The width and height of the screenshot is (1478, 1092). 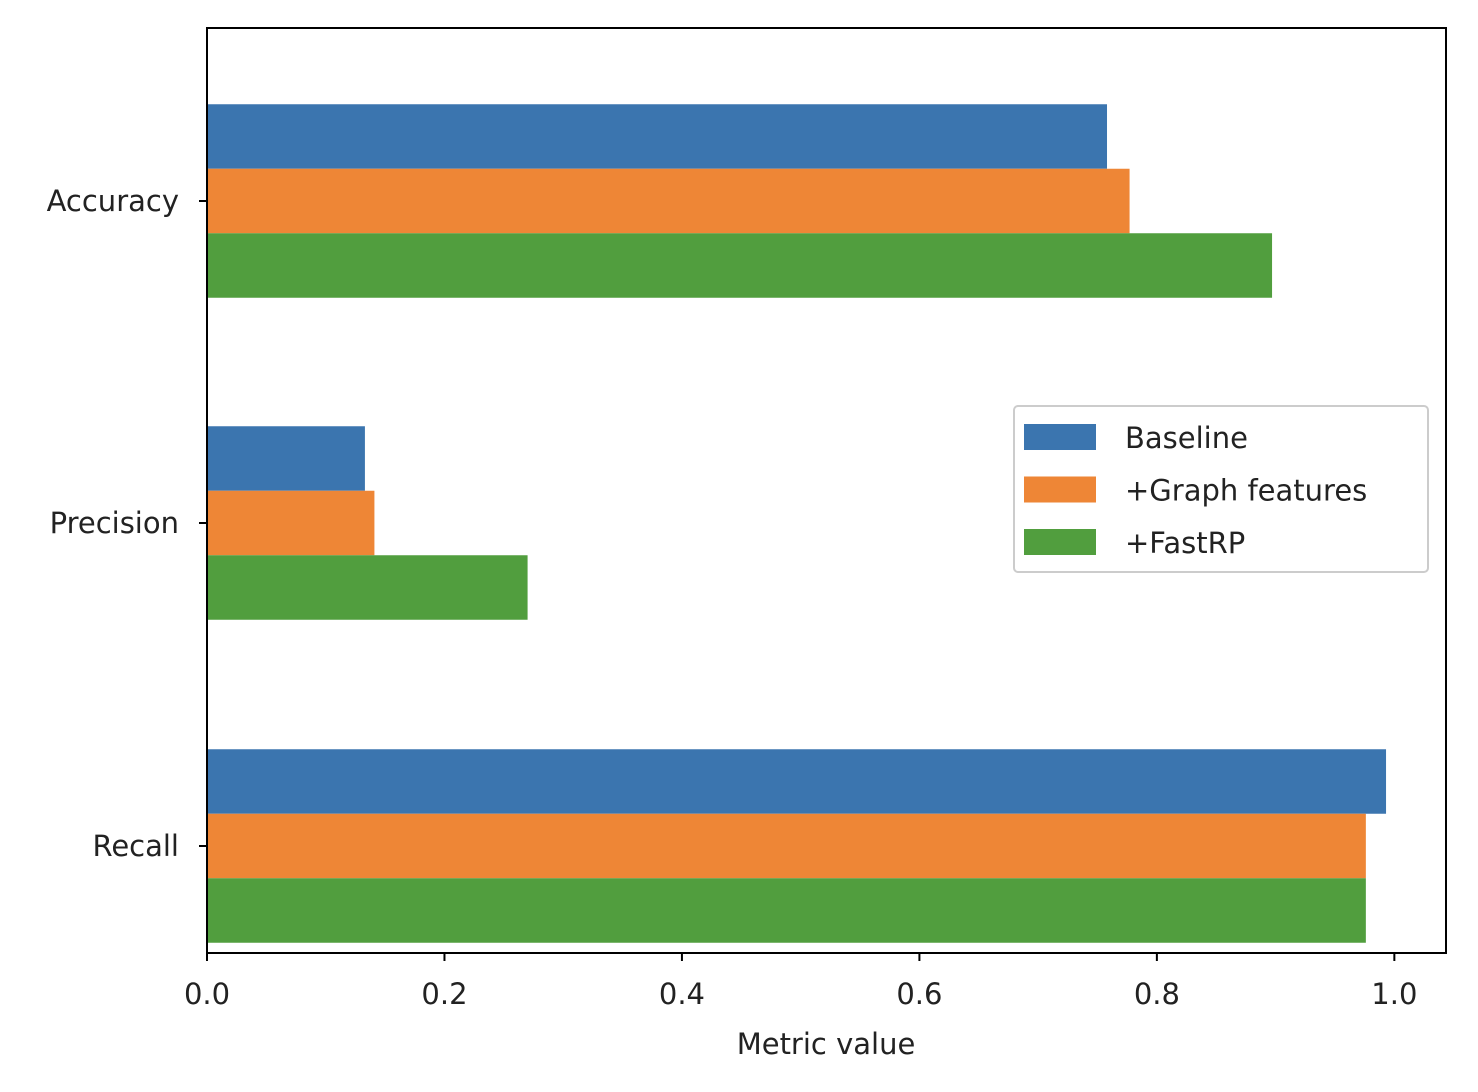 I want to click on y-tick-label: Accuracy, so click(x=113, y=201).